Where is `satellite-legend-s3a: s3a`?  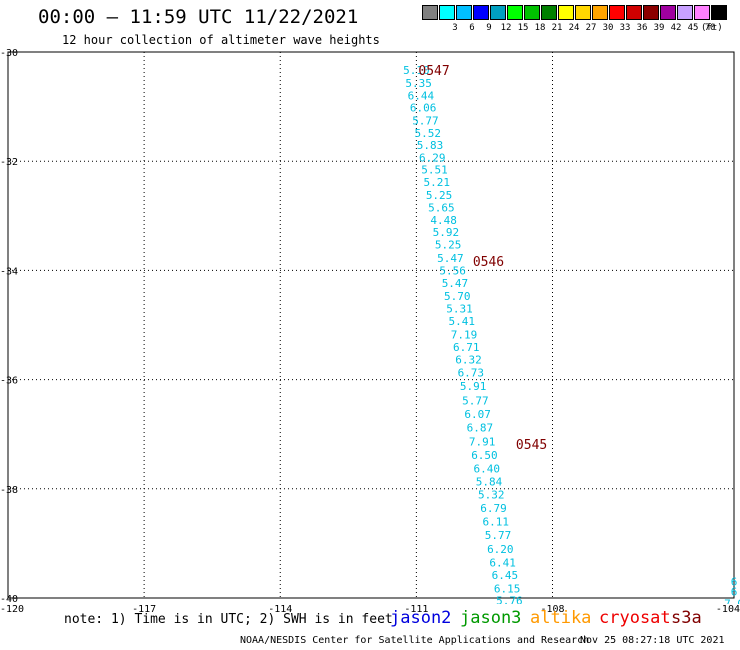 satellite-legend-s3a: s3a is located at coordinates (686, 618).